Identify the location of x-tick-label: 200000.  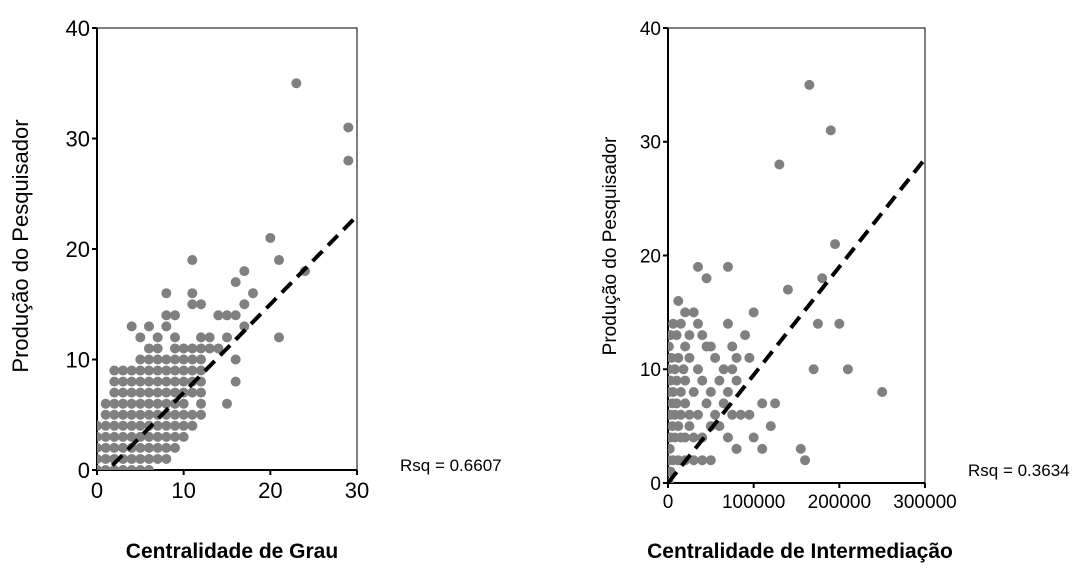
(839, 502).